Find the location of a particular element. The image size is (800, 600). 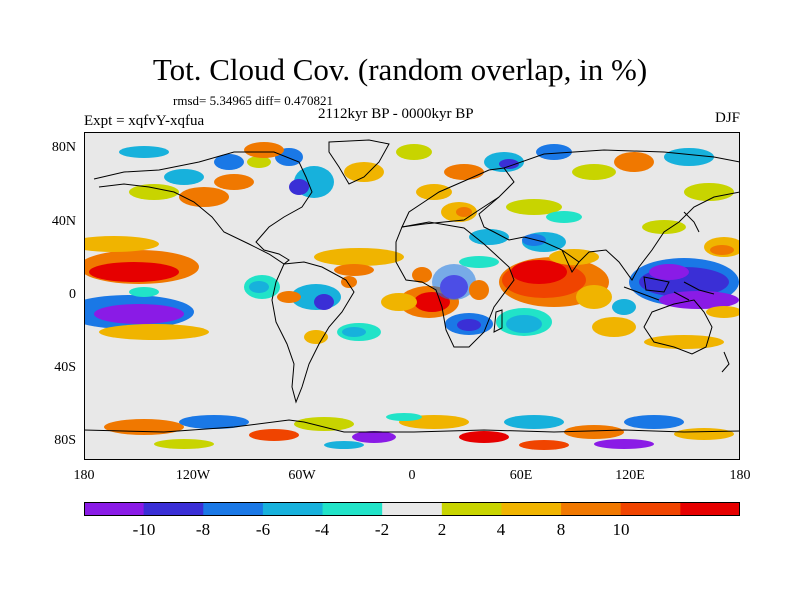

colorbar-frame is located at coordinates (412, 509).